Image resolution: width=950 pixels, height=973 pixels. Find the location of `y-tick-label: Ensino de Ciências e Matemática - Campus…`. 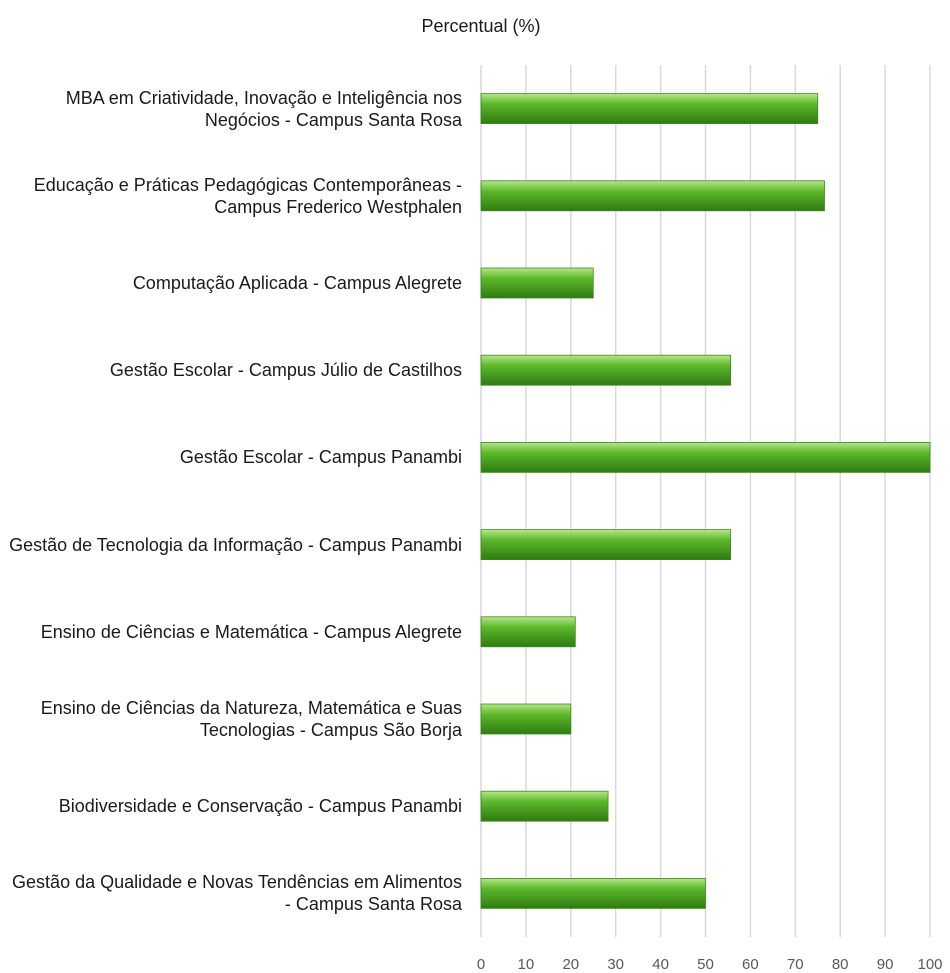

y-tick-label: Ensino de Ciências e Matemática - Campus… is located at coordinates (251, 631).